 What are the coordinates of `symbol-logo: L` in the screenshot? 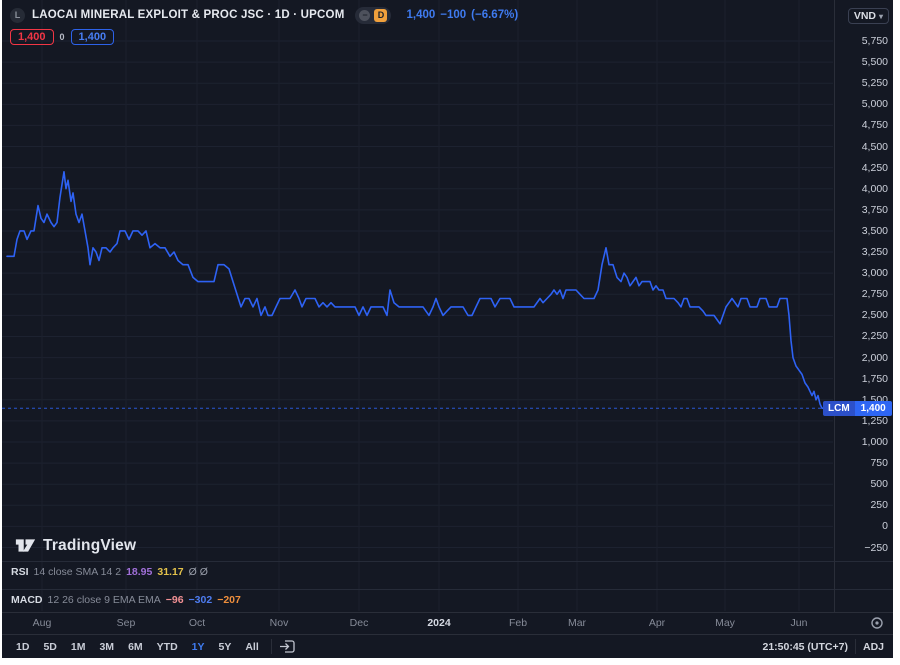 It's located at (17, 15).